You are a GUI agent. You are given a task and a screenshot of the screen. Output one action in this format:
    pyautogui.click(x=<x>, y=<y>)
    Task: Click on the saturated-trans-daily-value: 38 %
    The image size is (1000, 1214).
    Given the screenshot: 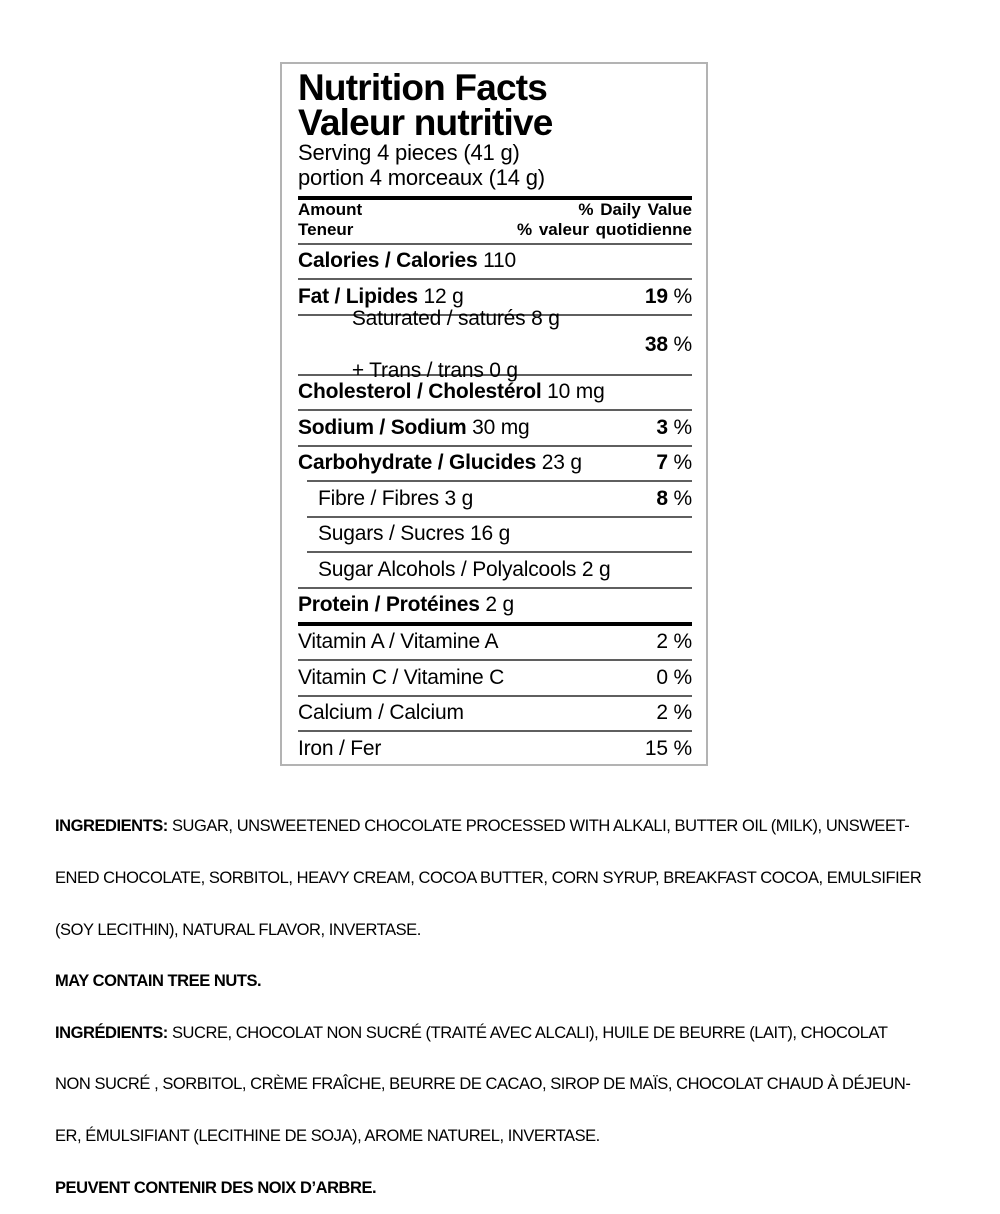 What is the action you would take?
    pyautogui.click(x=668, y=344)
    